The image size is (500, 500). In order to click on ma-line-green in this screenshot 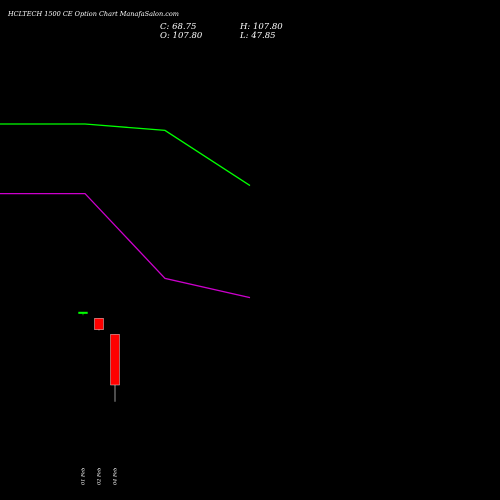, I will do `click(125, 155)`.